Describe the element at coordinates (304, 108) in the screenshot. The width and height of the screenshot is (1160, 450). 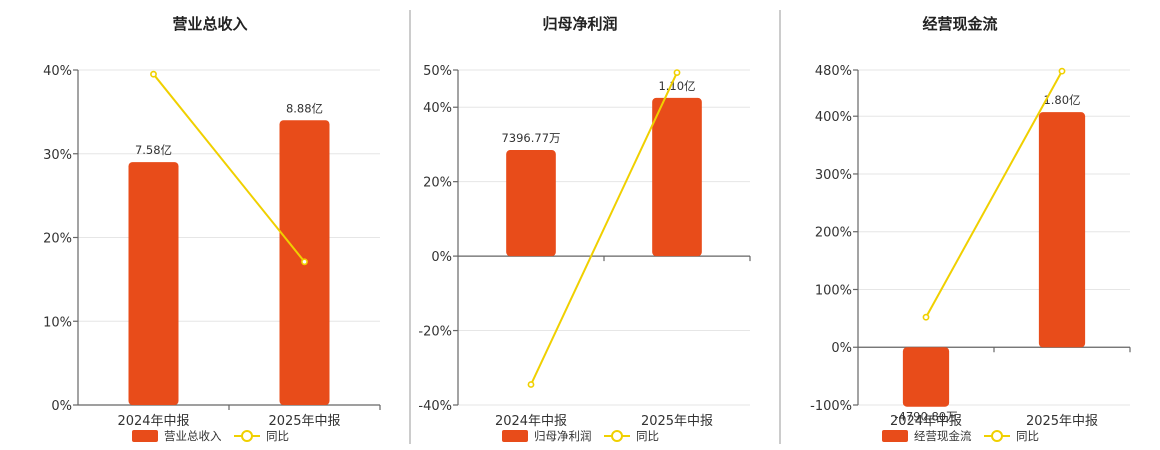
I see `bar-data-label: 8.88亿` at that location.